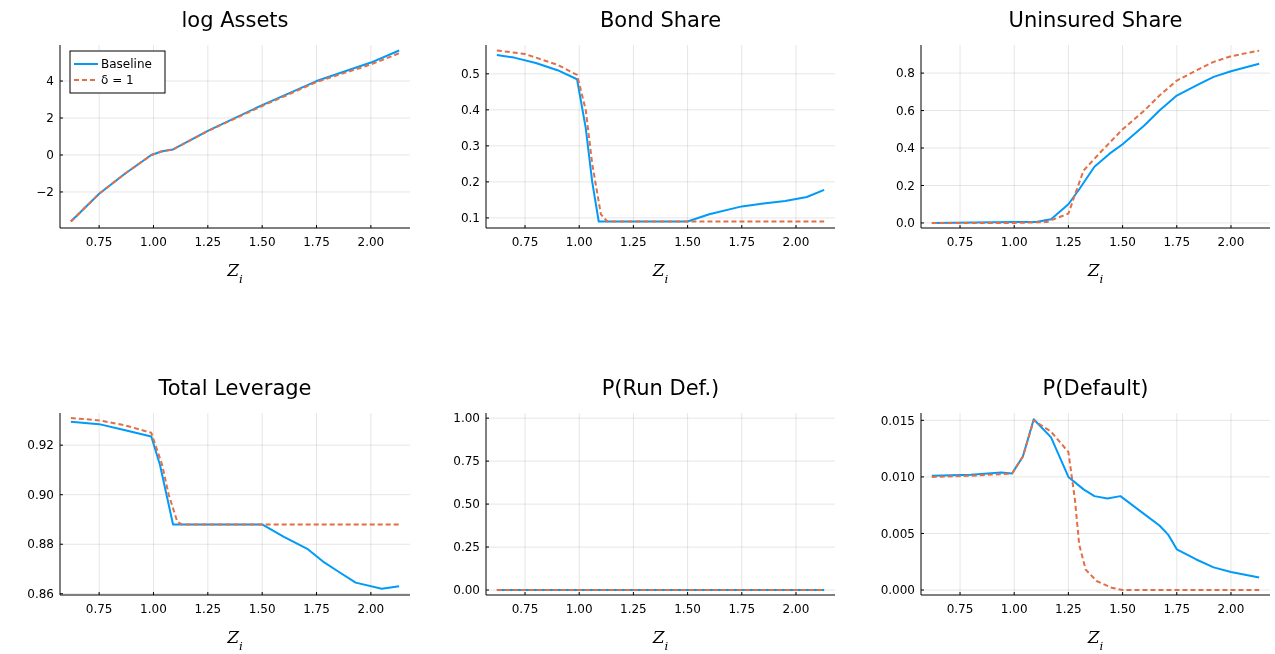  What do you see at coordinates (466, 590) in the screenshot?
I see `y-tick-label: 0.00` at bounding box center [466, 590].